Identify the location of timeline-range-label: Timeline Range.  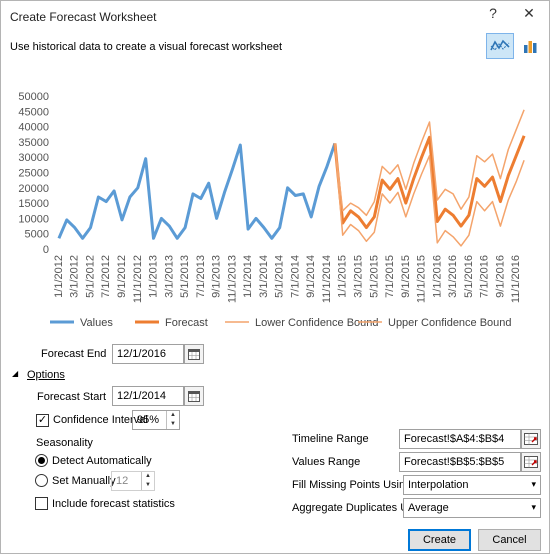
(330, 439).